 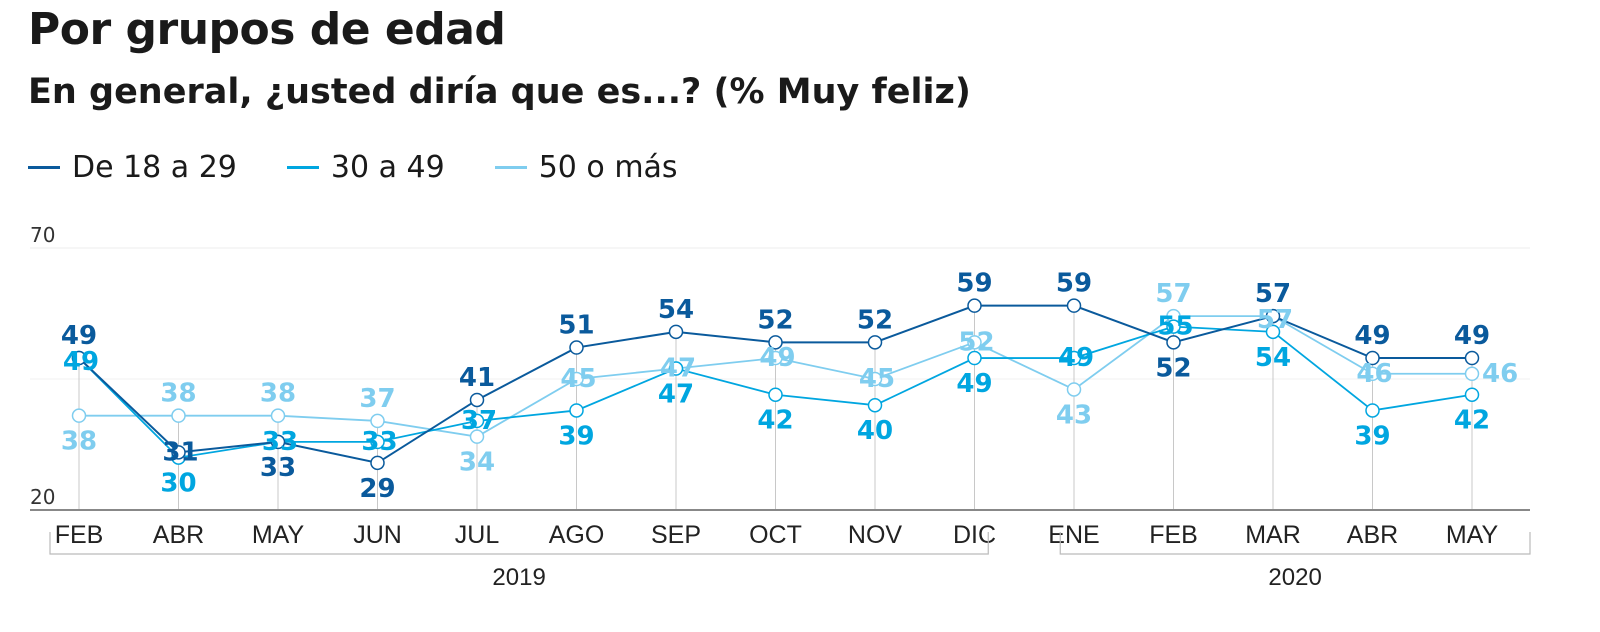 I want to click on x-tick-label: DIC, so click(x=974, y=535).